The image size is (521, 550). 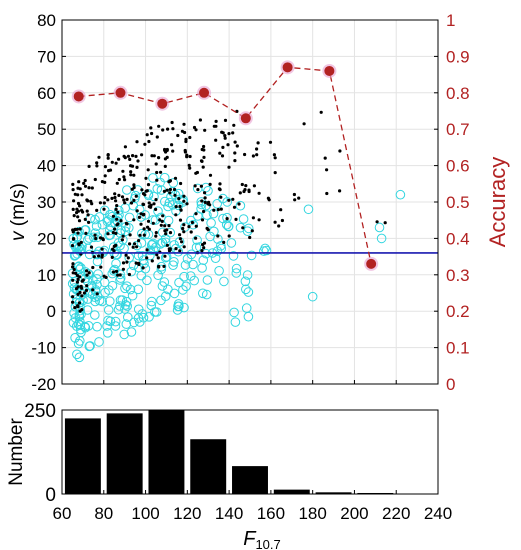 I want to click on y-tick-label: 10, so click(x=46, y=275).